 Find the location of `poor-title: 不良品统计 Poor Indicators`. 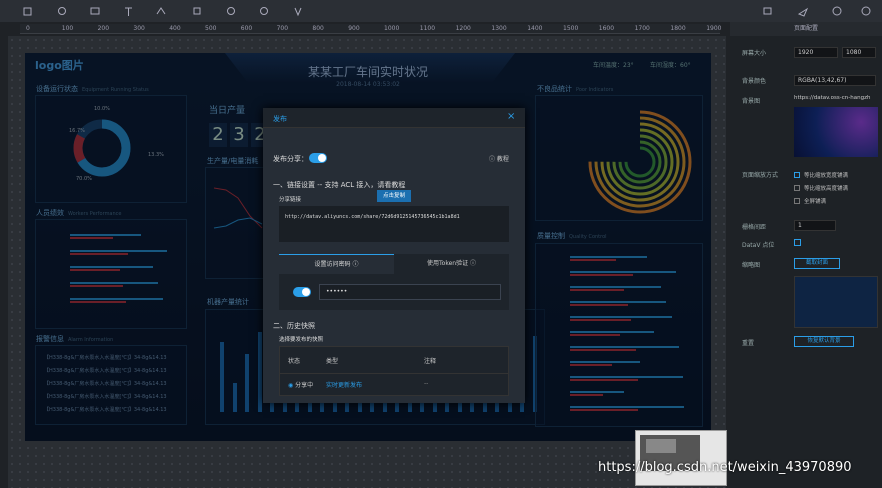

poor-title: 不良品统计 Poor Indicators is located at coordinates (575, 89).